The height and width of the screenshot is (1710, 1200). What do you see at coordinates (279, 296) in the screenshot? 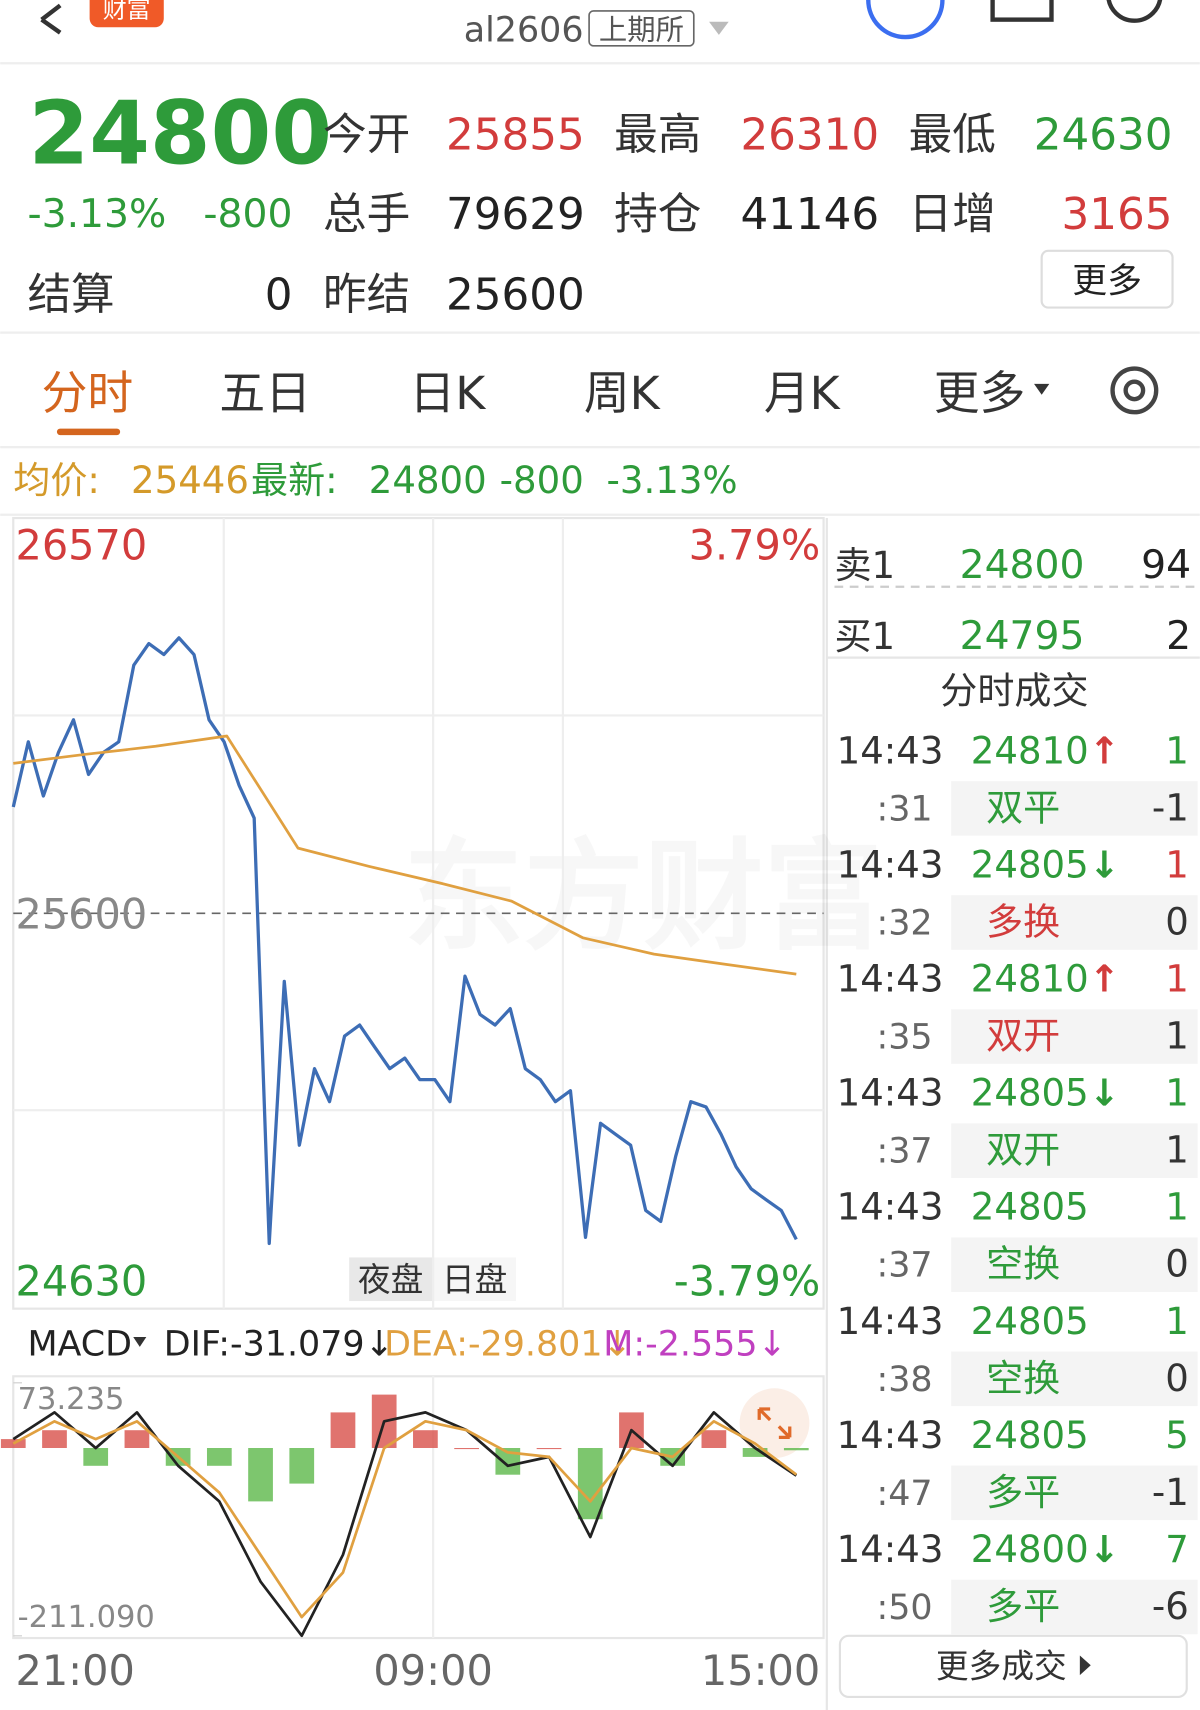
I see `stat-value: 0` at bounding box center [279, 296].